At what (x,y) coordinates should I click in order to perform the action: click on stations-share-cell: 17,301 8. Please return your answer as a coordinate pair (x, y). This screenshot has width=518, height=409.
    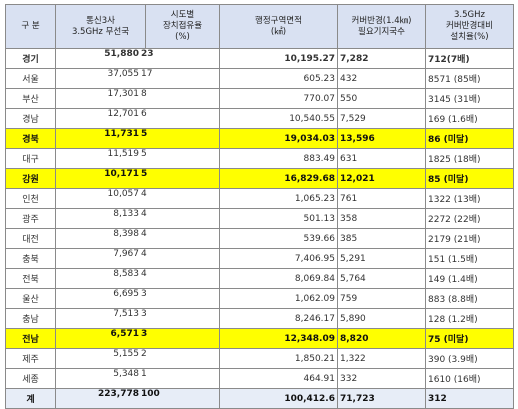
    Looking at the image, I should click on (137, 98).